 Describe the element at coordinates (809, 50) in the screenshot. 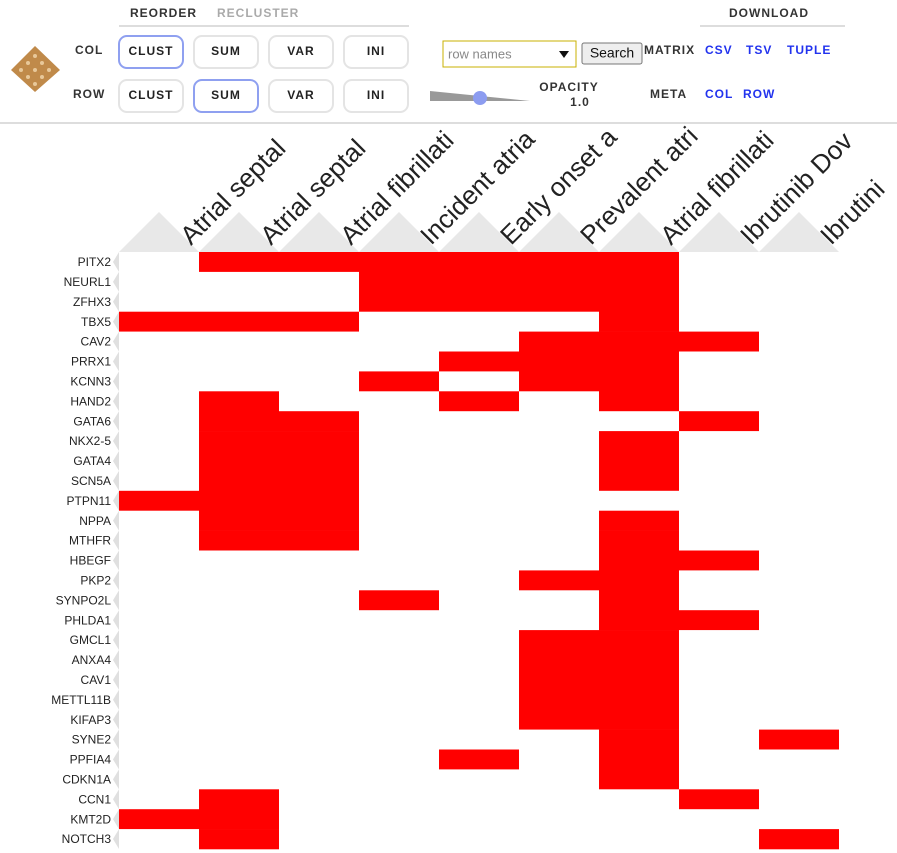

I see `download-link: TUPLE` at that location.